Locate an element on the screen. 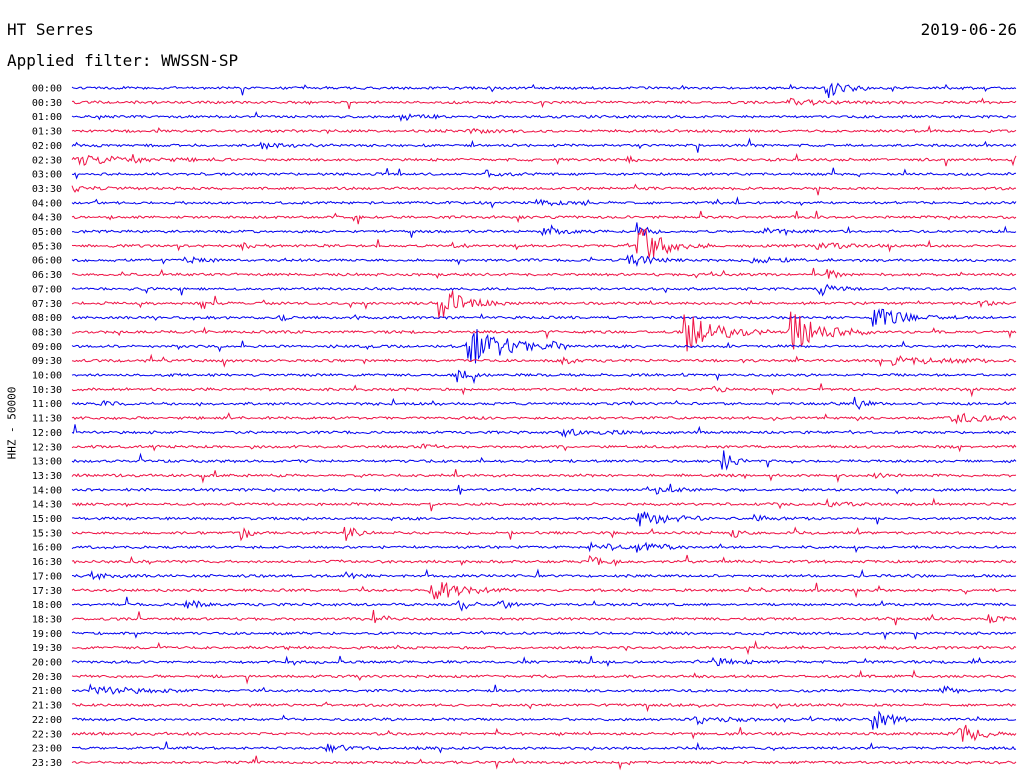 The height and width of the screenshot is (780, 1024). time-label: 09:00 is located at coordinates (47, 347).